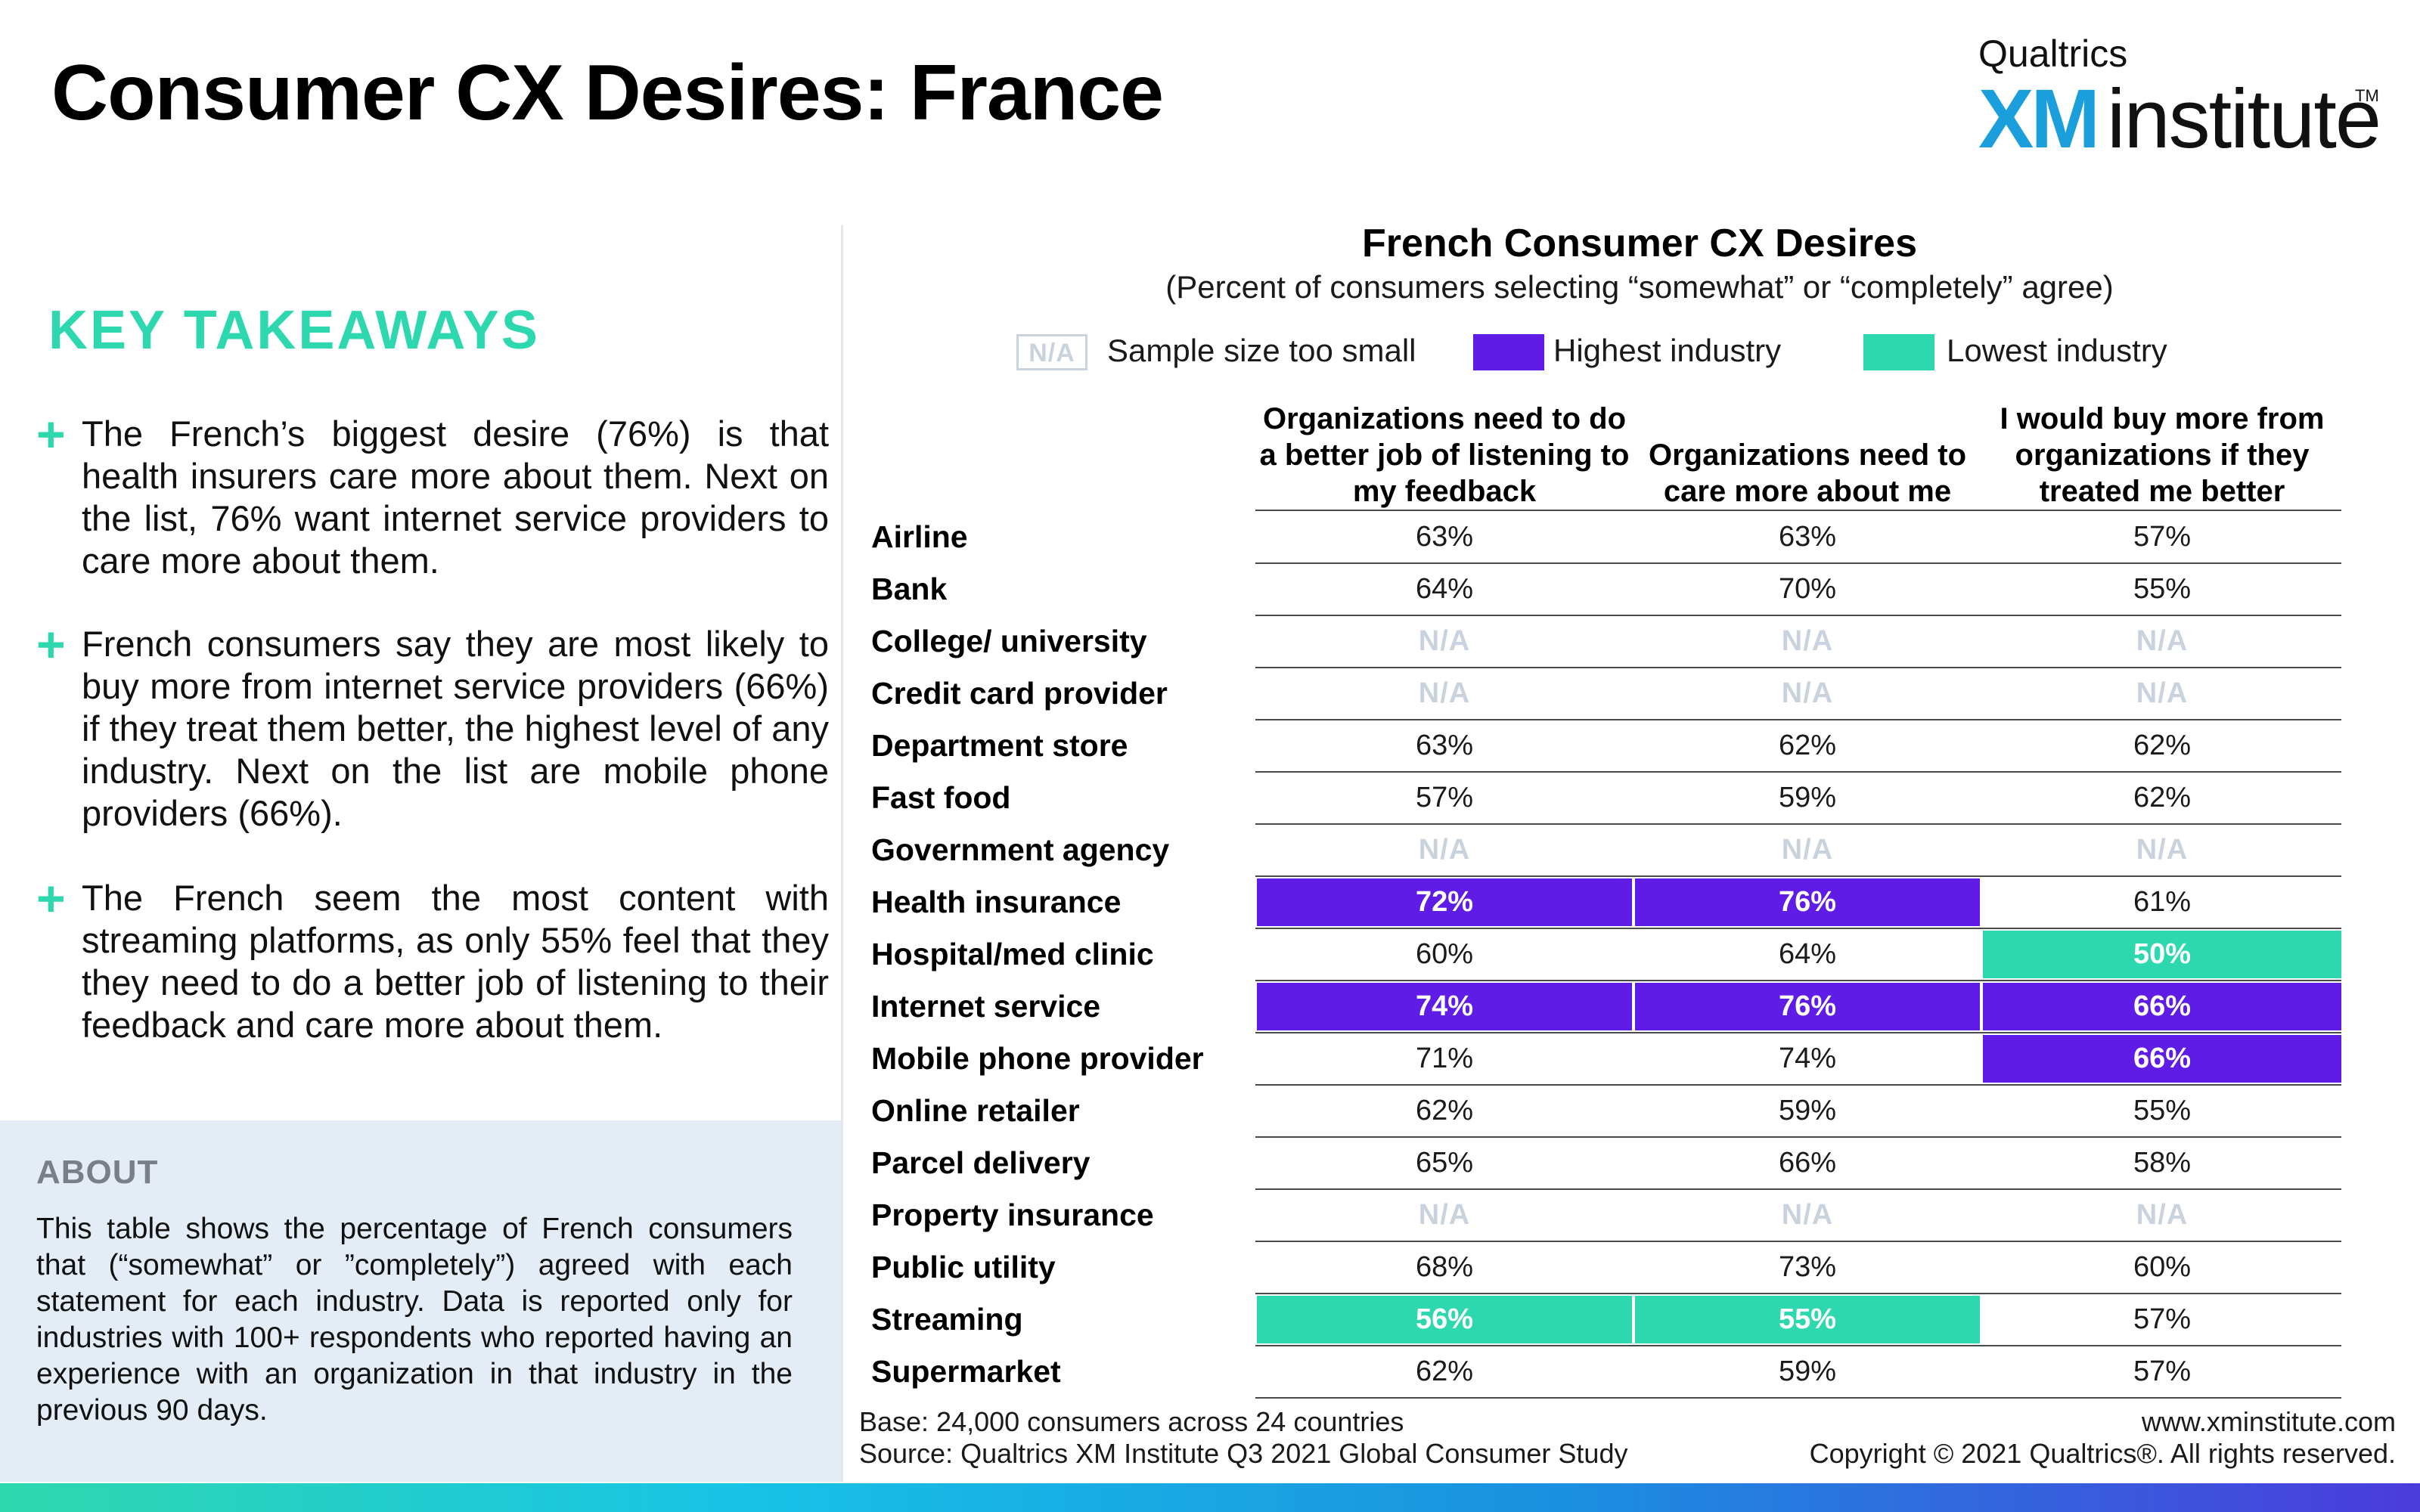  Describe the element at coordinates (2162, 797) in the screenshot. I see `cell-buy-more: 62%` at that location.